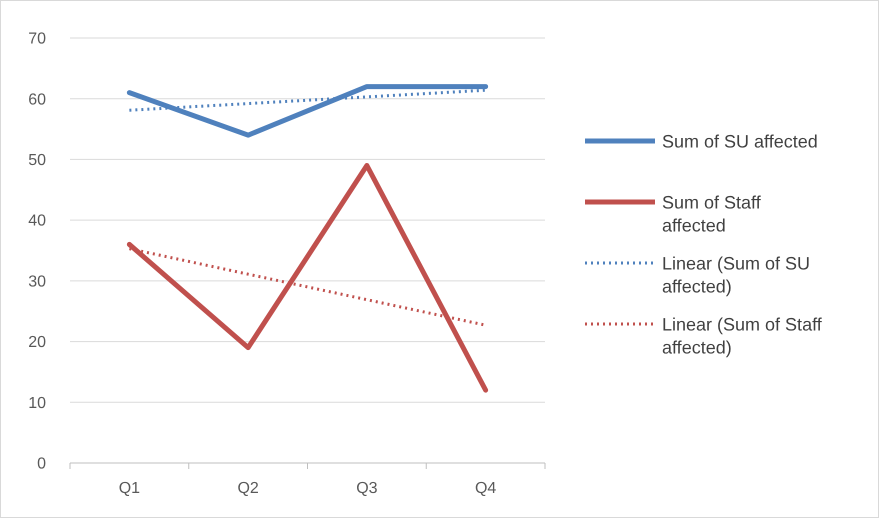  I want to click on y-tick-label: 60, so click(37, 99).